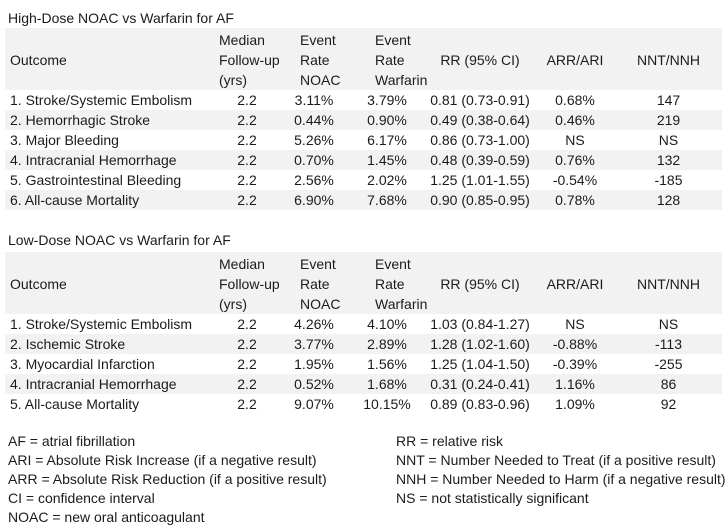 This screenshot has height=529, width=727. I want to click on value-cell: 1.95%, so click(314, 364).